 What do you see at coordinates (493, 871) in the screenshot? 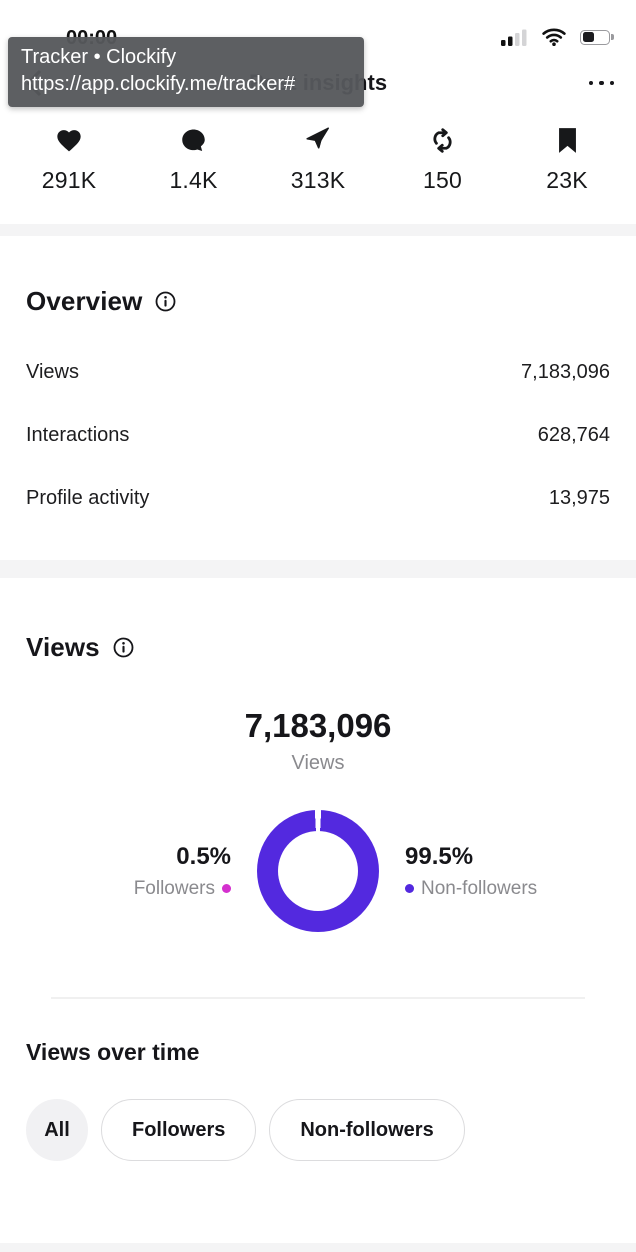
I see `non-followers-legend: 99.5% Non-followers` at bounding box center [493, 871].